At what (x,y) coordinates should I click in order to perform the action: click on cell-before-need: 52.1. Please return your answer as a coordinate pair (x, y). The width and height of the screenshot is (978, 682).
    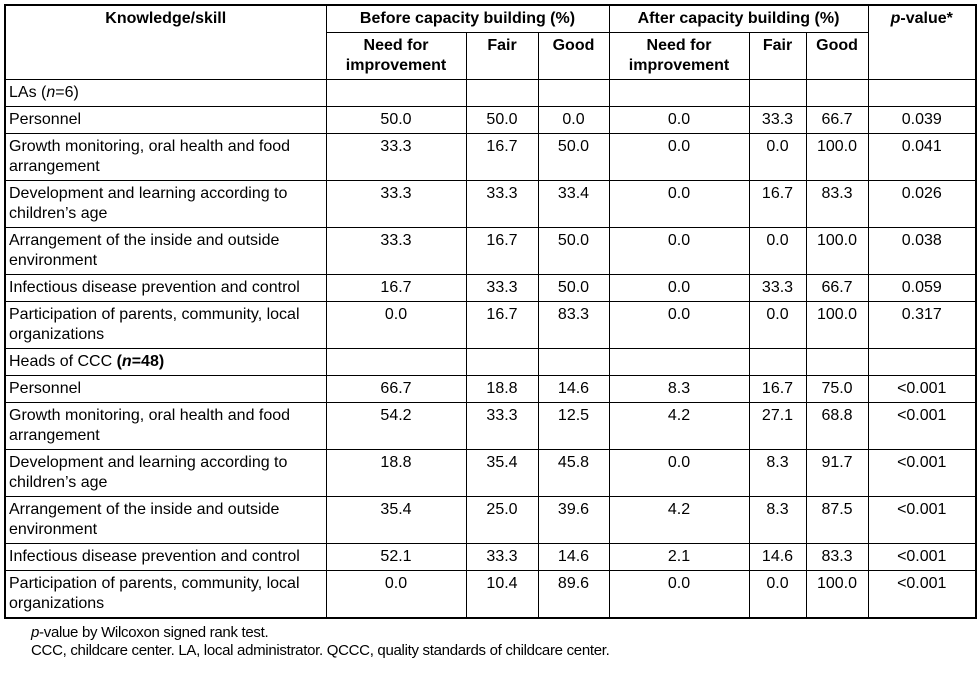
    Looking at the image, I should click on (396, 557).